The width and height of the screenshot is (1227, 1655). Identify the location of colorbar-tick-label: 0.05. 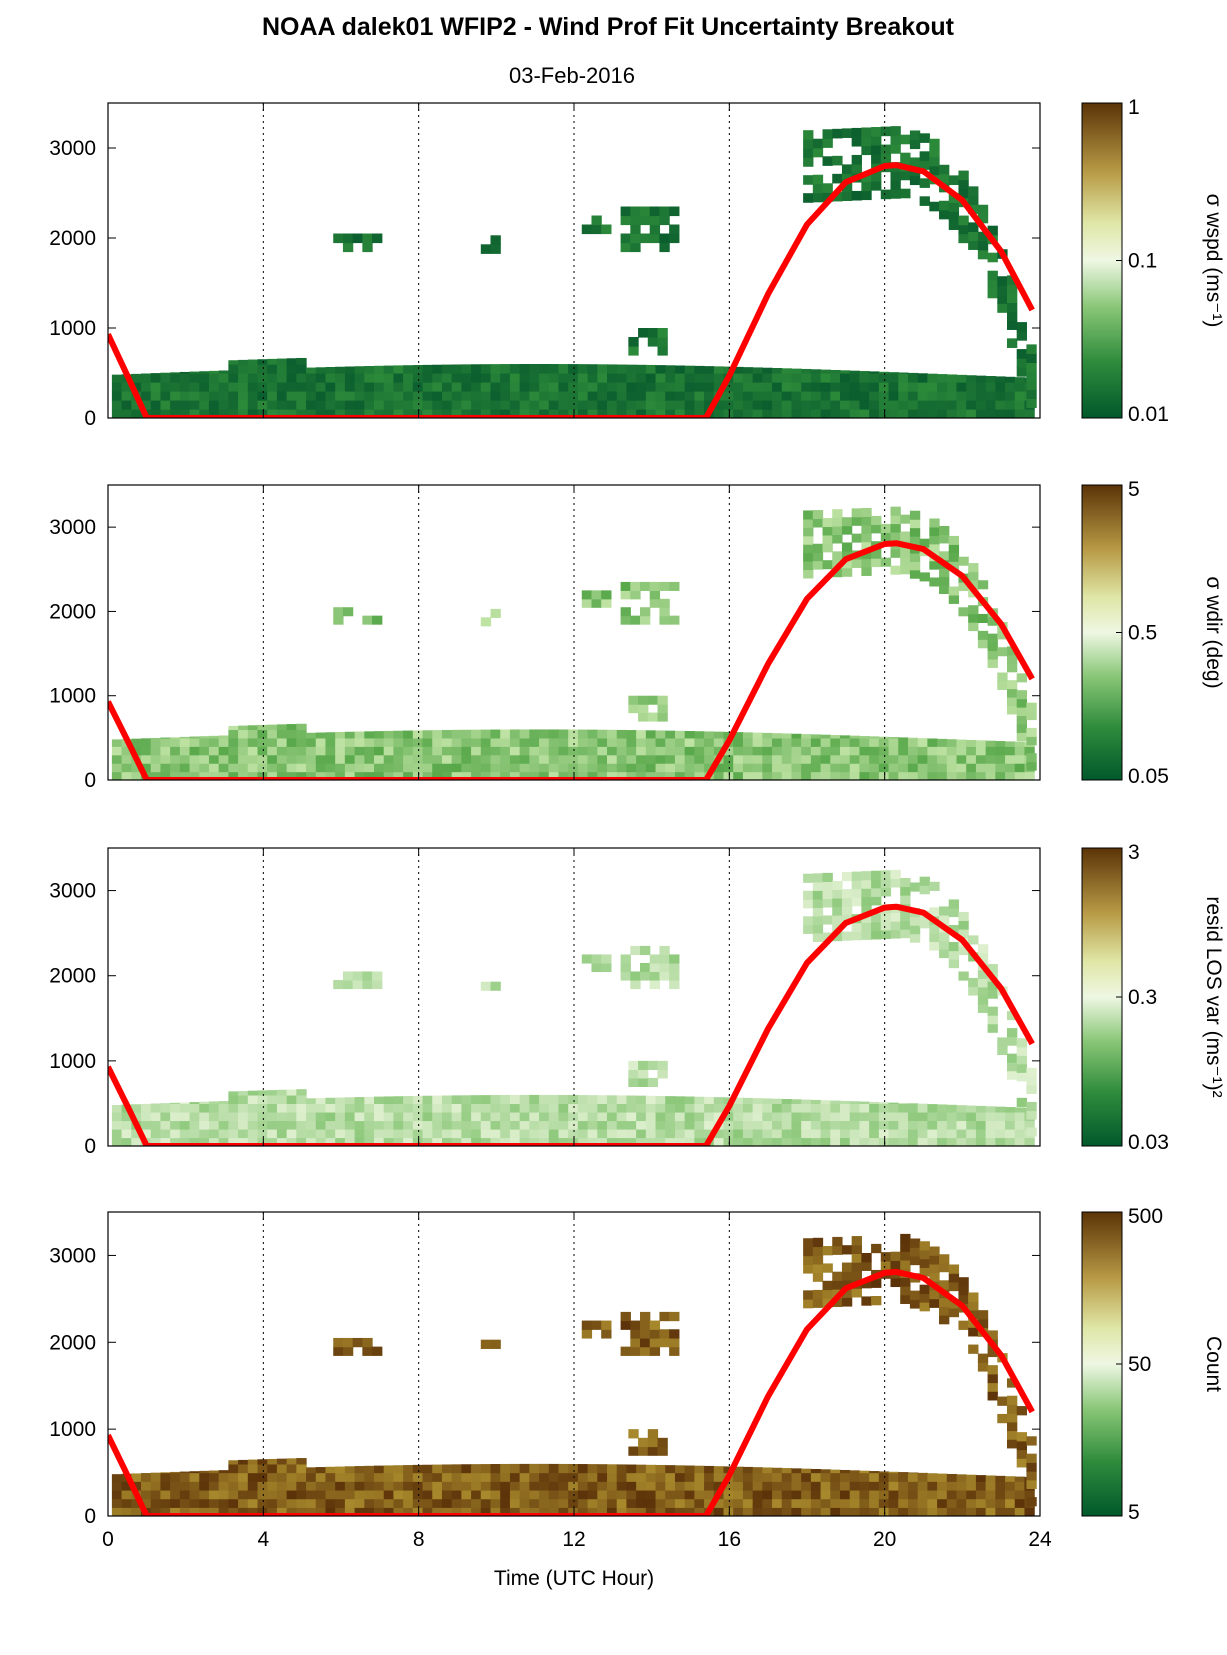
(1148, 776).